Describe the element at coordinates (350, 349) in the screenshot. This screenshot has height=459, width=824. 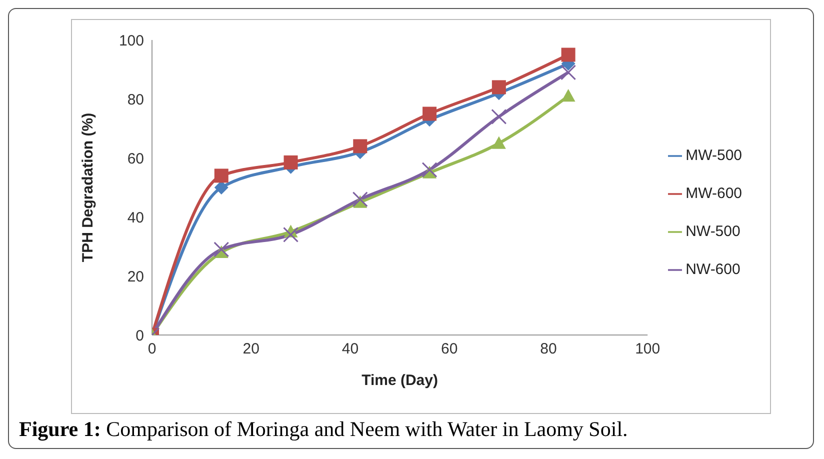
I see `x-tick-label: 40` at that location.